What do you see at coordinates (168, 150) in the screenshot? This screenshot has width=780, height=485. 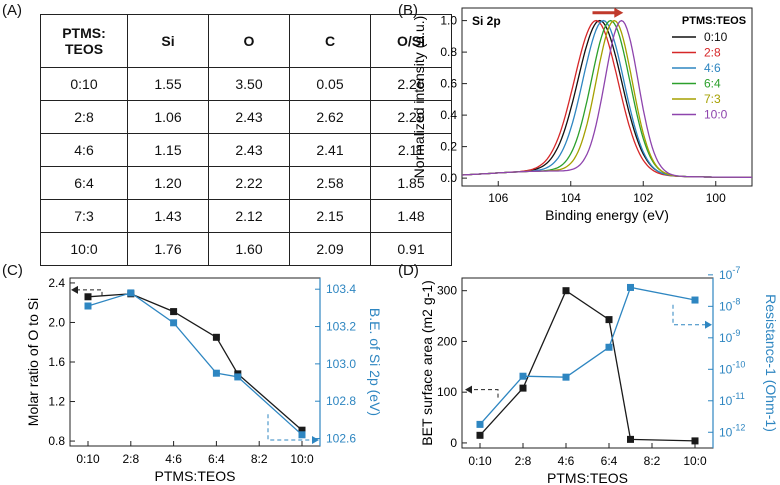 I see `table-cell: 1.15` at bounding box center [168, 150].